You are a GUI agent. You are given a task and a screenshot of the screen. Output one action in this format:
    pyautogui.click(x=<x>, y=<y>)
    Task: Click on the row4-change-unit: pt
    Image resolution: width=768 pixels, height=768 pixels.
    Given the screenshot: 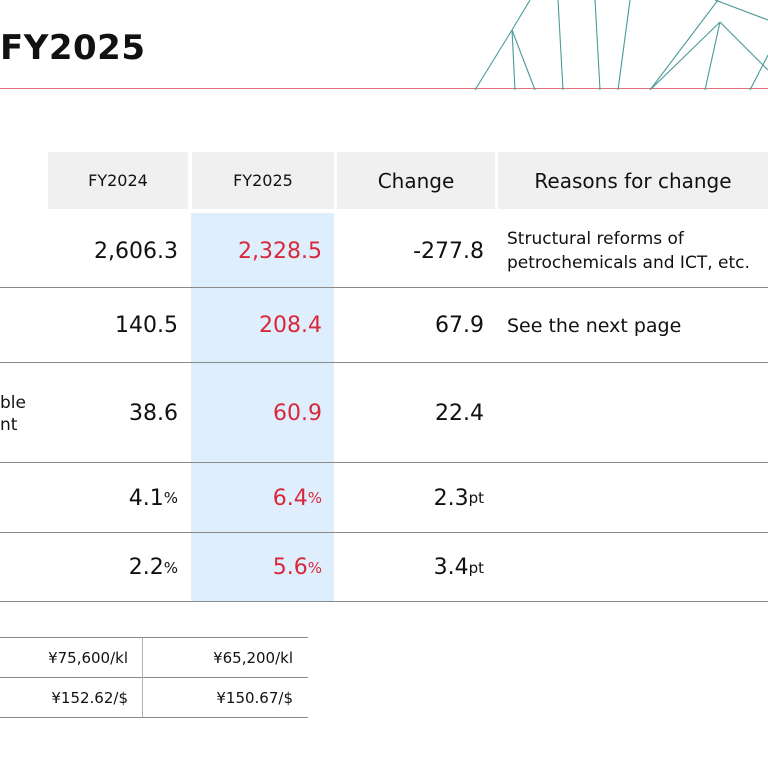 What is the action you would take?
    pyautogui.click(x=476, y=498)
    